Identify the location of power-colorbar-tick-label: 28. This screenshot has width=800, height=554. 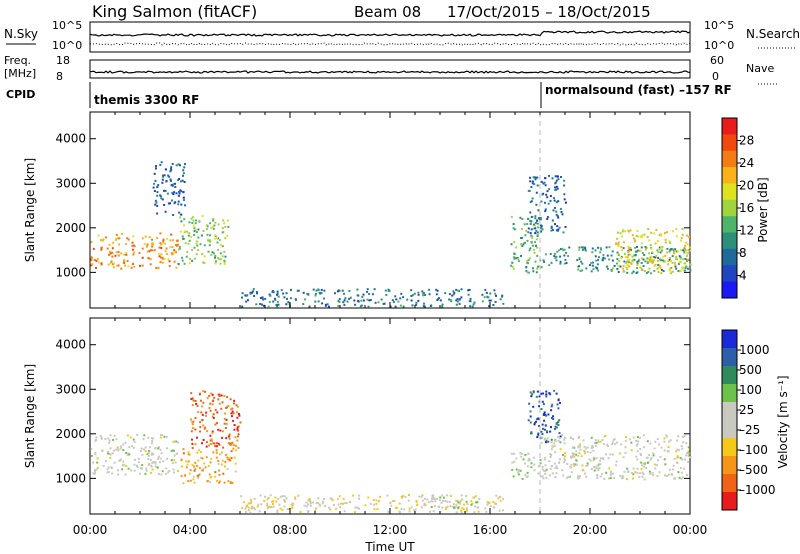
(746, 141).